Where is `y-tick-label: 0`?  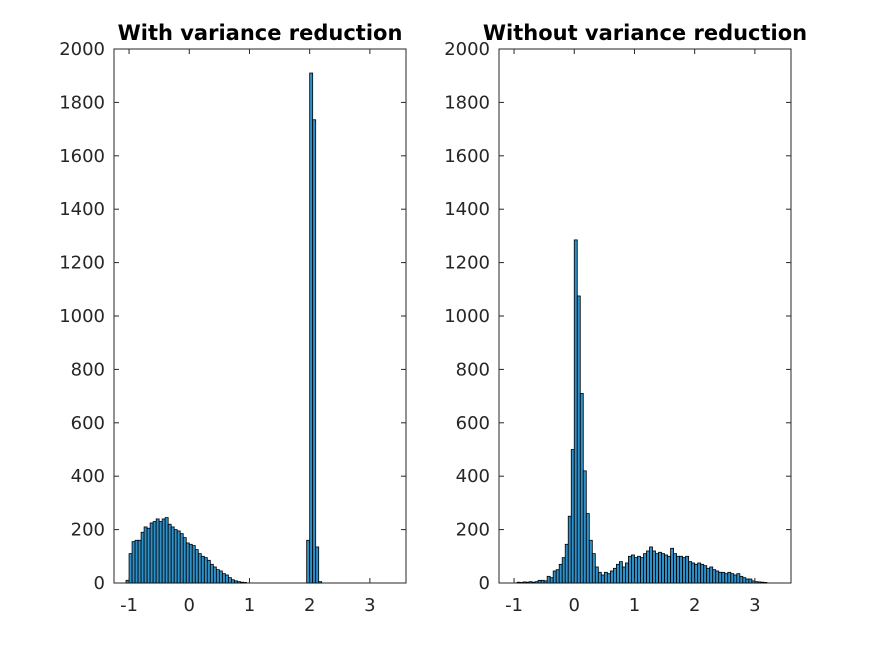 y-tick-label: 0 is located at coordinates (99, 583).